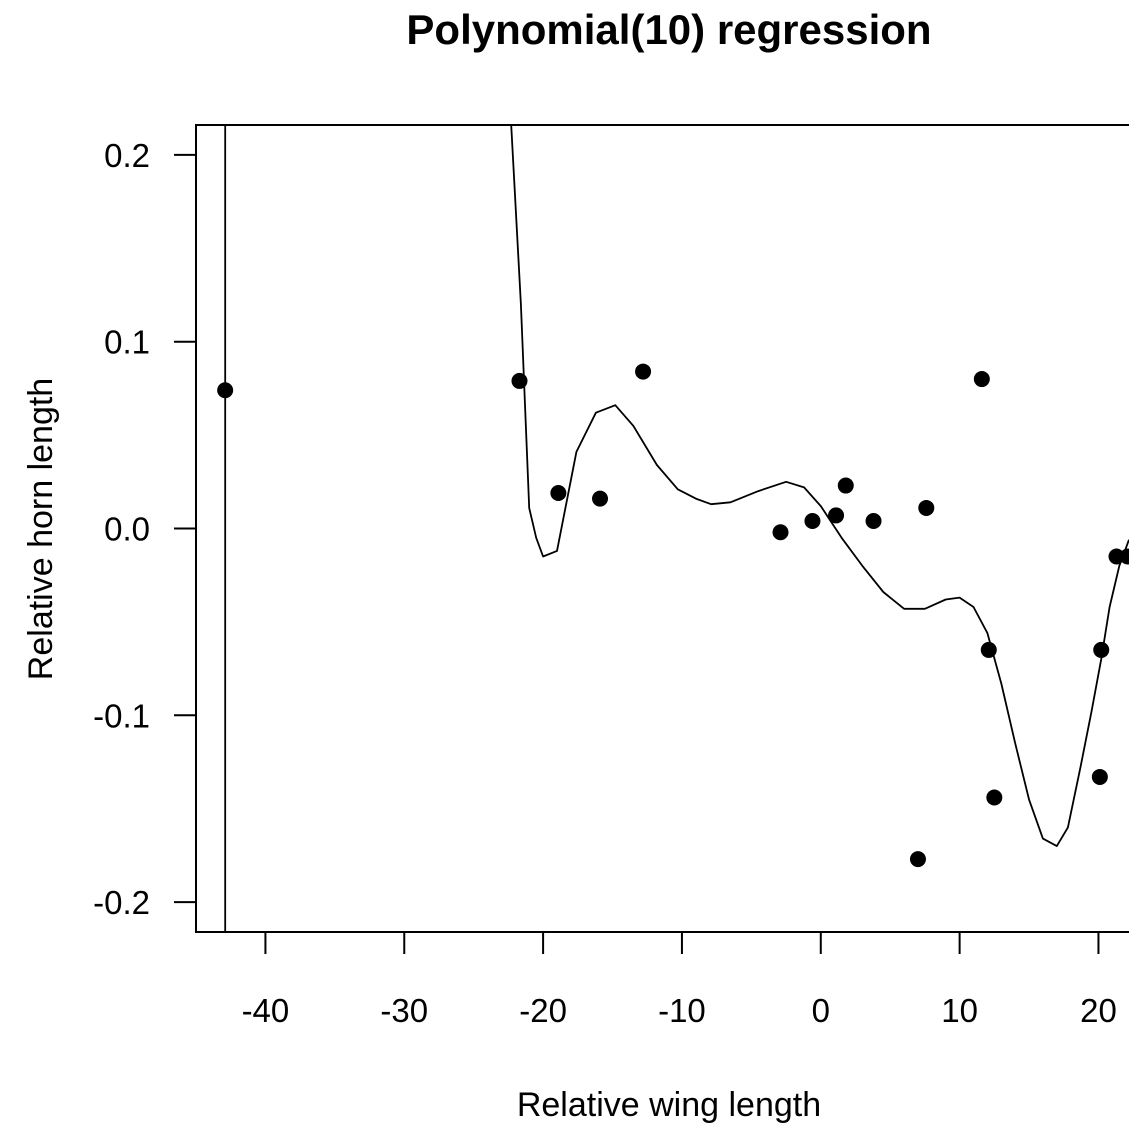  Describe the element at coordinates (127, 342) in the screenshot. I see `y-tick-label: 0.1` at that location.